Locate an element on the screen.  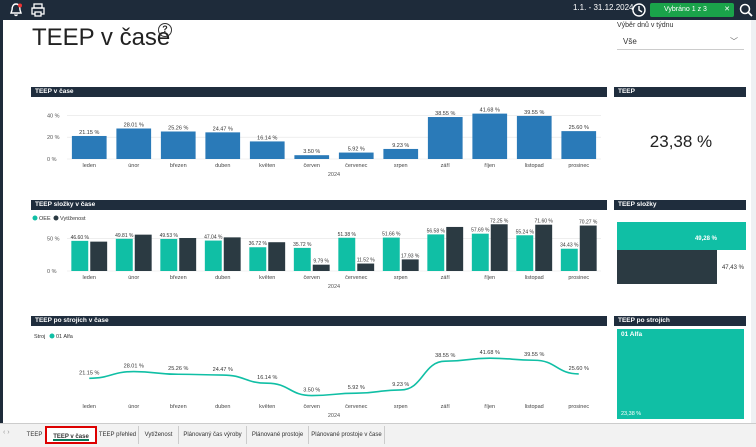
tab-vytizenost: Vytíženost is located at coordinates (159, 435).